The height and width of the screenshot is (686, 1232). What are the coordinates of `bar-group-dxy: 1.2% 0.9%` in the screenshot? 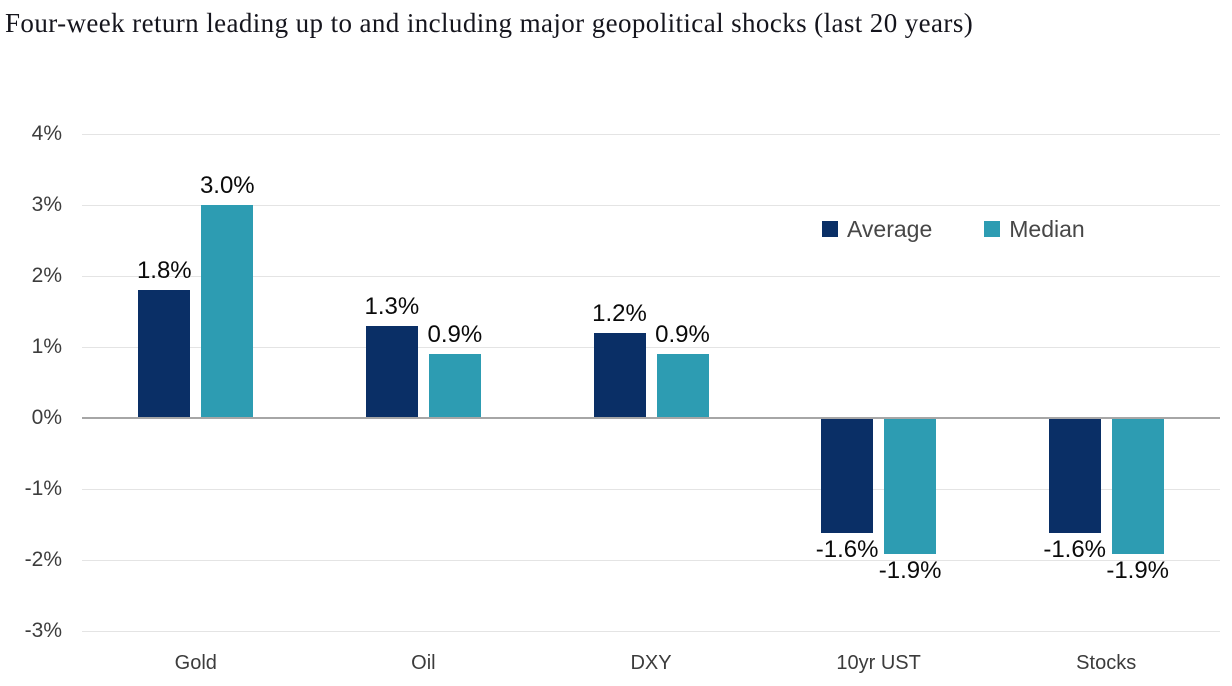 It's located at (651, 381).